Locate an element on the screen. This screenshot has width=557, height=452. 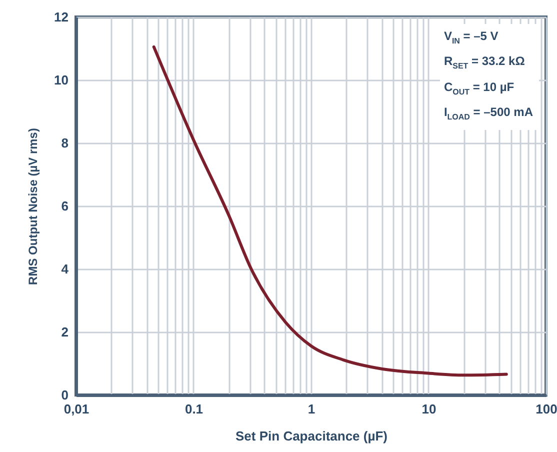
x-tick-label: 0,01 is located at coordinates (77, 409).